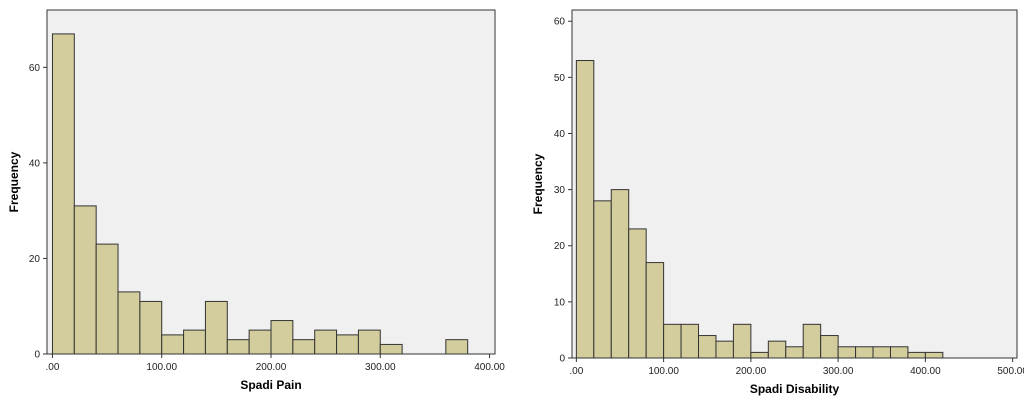 Image resolution: width=1024 pixels, height=403 pixels. What do you see at coordinates (795, 389) in the screenshot?
I see `x-axis-title: Spadi Disability` at bounding box center [795, 389].